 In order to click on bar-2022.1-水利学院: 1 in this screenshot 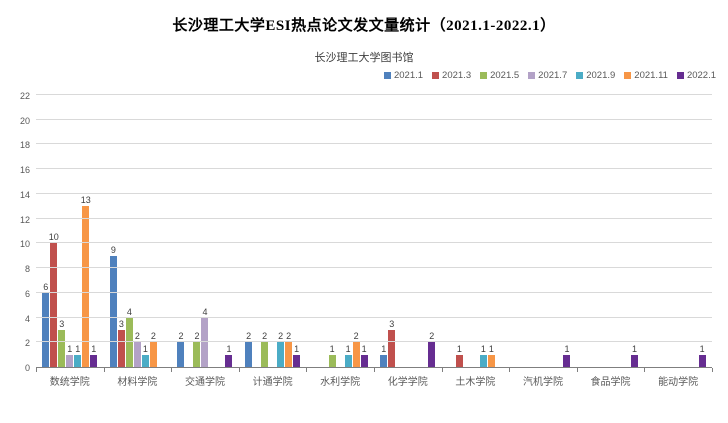, I will do `click(364, 355)`.